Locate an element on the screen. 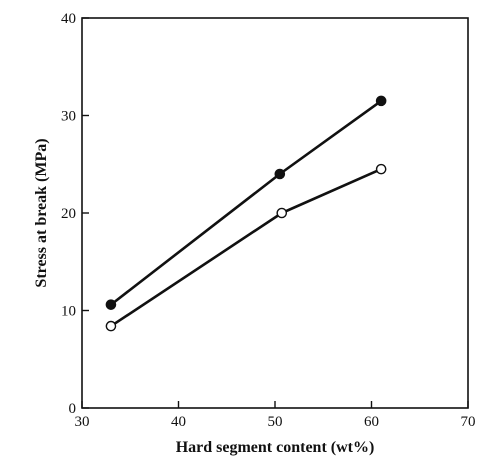 The width and height of the screenshot is (488, 456). x-tick-label: 30 is located at coordinates (82, 422).